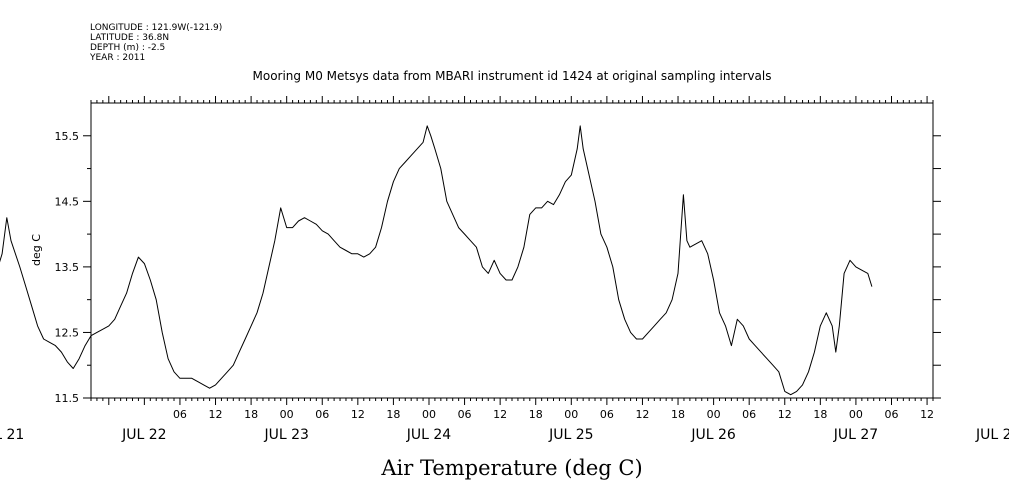 The image size is (1009, 504). I want to click on y-axis-label: deg C, so click(36, 250).